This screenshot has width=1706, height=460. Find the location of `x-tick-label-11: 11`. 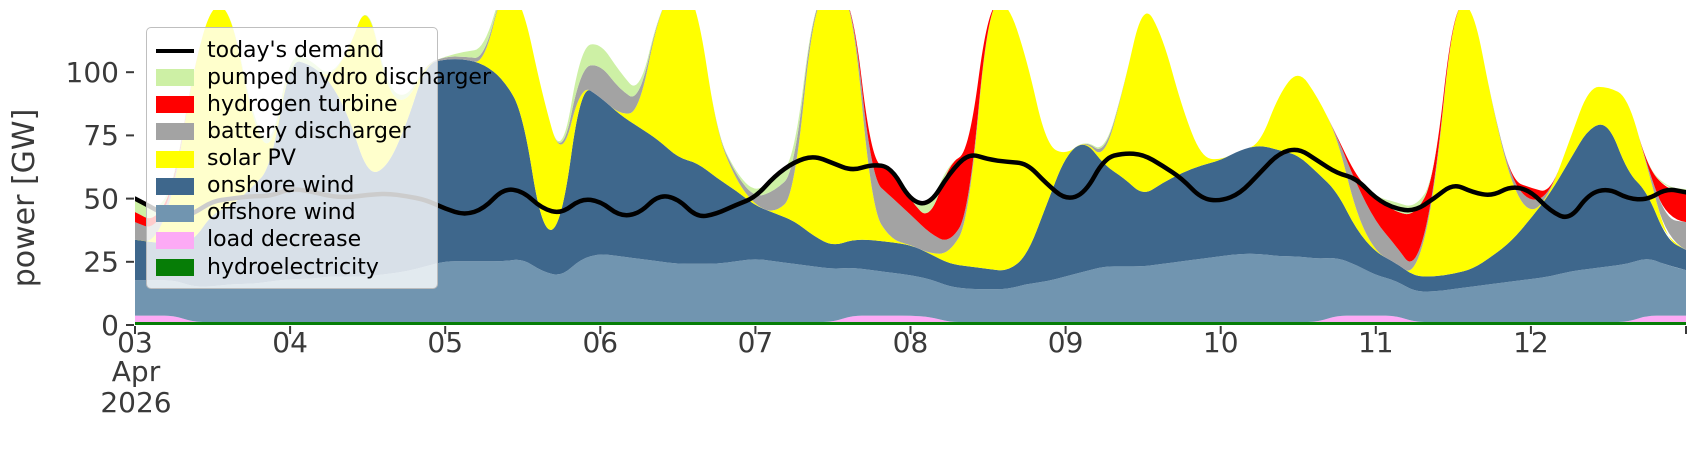

x-tick-label-11: 11 is located at coordinates (1376, 342).